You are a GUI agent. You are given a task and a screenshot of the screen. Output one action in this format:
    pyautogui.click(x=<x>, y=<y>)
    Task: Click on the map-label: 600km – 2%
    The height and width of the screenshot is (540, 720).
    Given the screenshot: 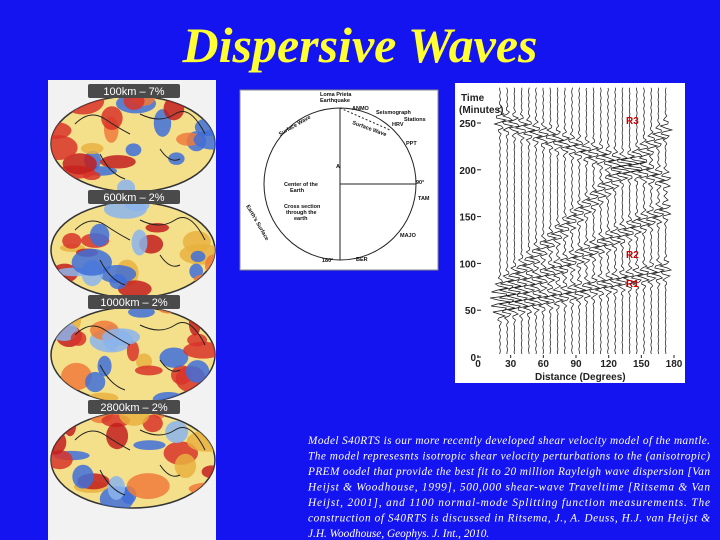 What is the action you would take?
    pyautogui.click(x=133, y=198)
    